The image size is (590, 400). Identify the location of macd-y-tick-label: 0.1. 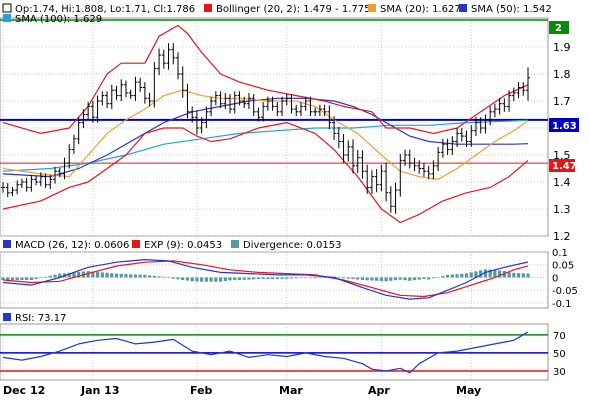
(560, 253).